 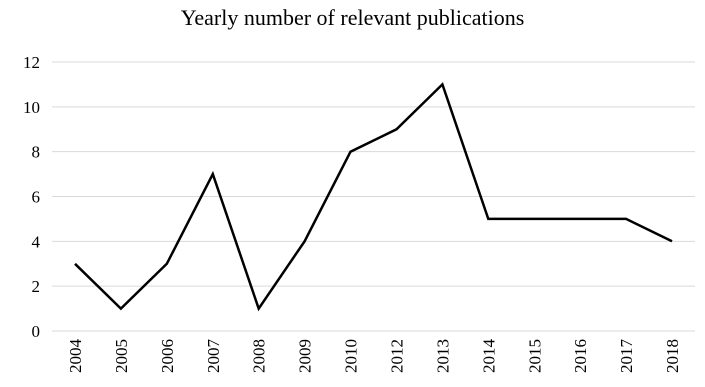 I want to click on x-tick-label-2004: 2004, so click(x=75, y=356).